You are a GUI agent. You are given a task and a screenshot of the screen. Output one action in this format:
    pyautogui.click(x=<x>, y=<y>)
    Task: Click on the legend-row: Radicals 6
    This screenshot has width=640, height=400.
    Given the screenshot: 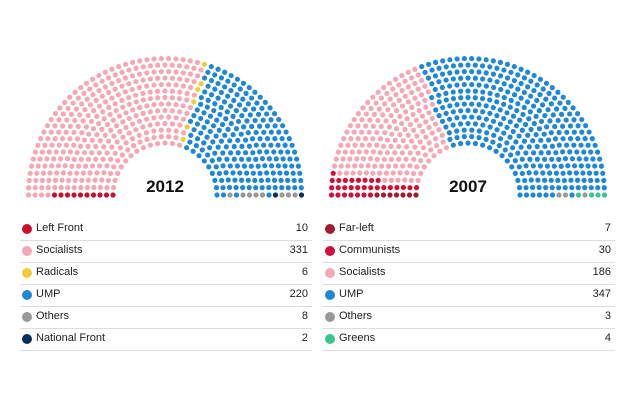 What is the action you would take?
    pyautogui.click(x=166, y=274)
    